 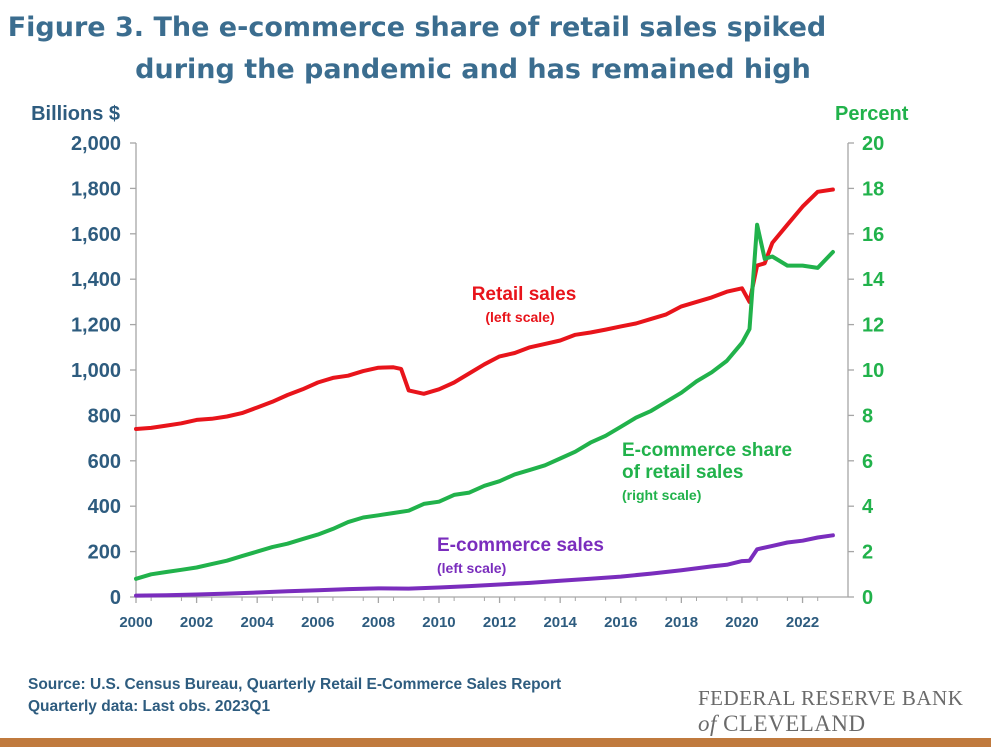 I want to click on x-tick-label: 2008, so click(x=378, y=622).